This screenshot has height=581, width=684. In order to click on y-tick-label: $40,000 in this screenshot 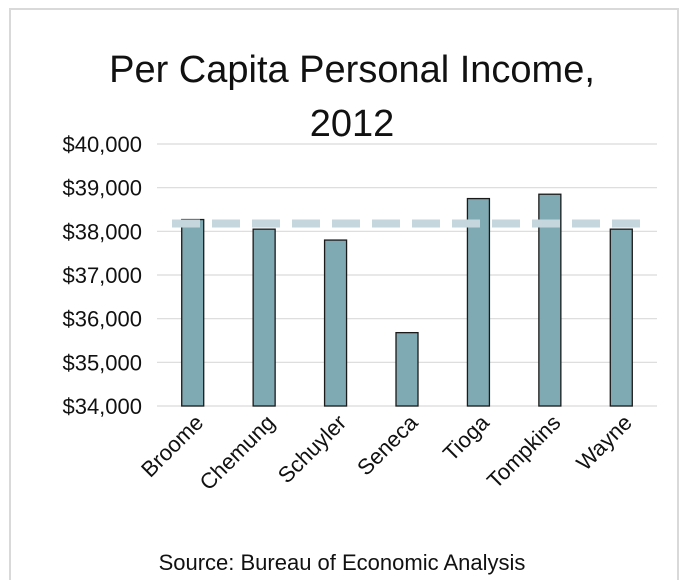, I will do `click(102, 144)`.